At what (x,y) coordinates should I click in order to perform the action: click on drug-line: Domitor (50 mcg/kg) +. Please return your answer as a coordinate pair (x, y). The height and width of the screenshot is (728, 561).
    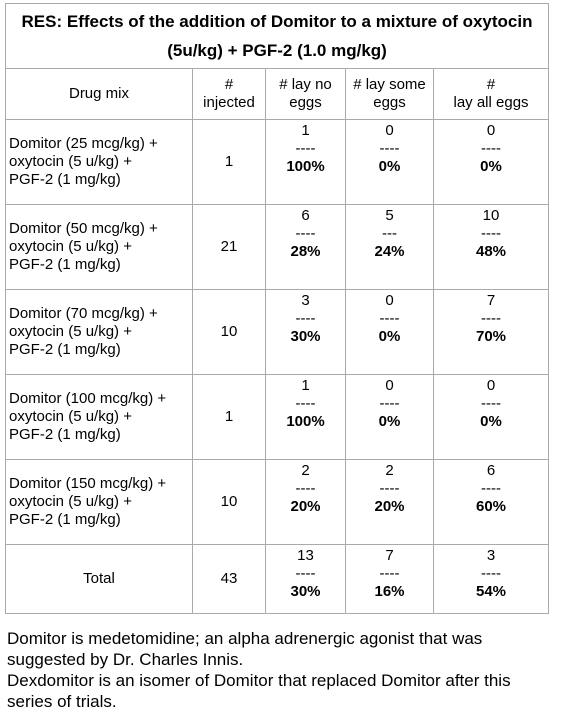
    Looking at the image, I should click on (83, 228).